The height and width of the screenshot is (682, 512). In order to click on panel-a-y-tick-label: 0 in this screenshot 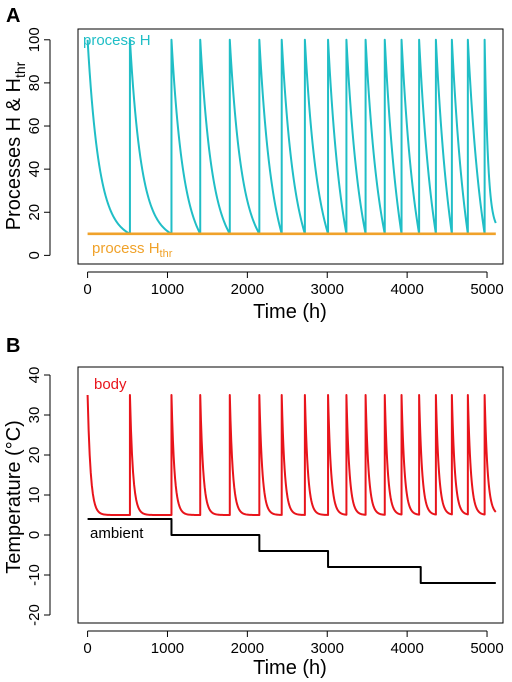, I will do `click(34, 255)`.